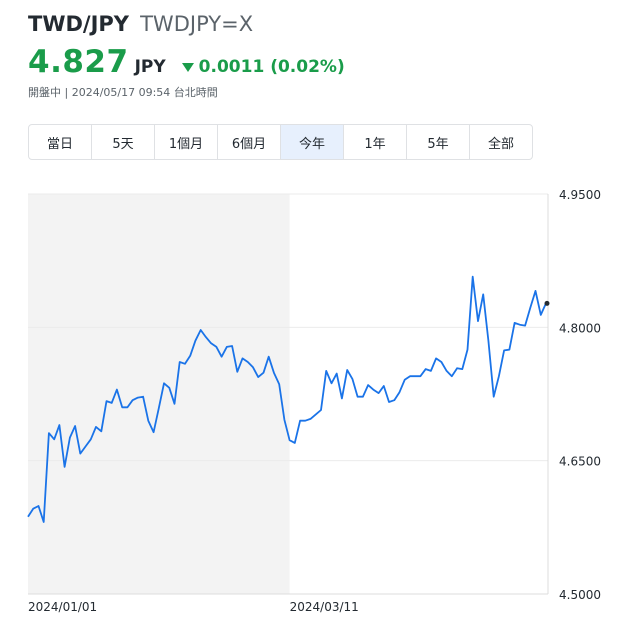 This screenshot has height=621, width=618. I want to click on range-tab: 1個月, so click(186, 142).